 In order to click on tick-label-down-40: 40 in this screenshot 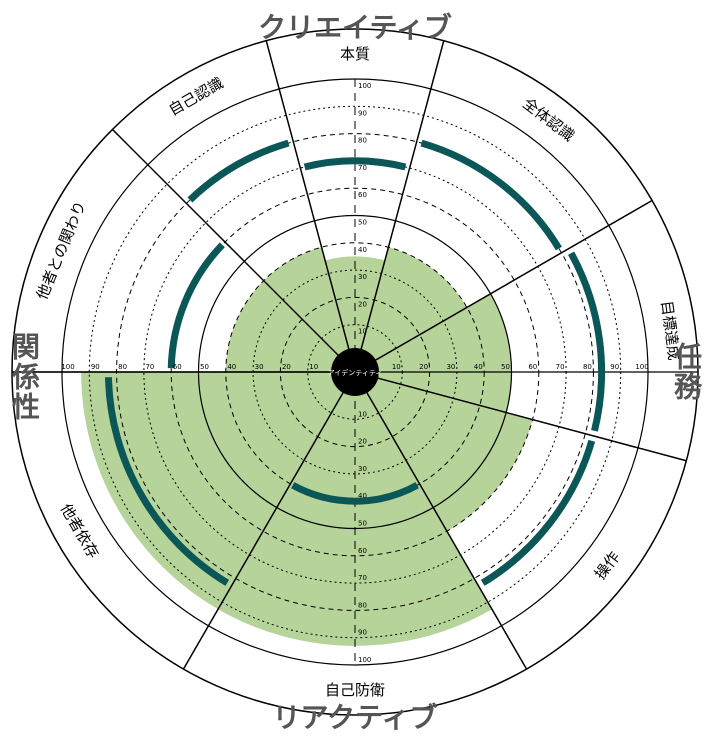, I will do `click(362, 496)`.